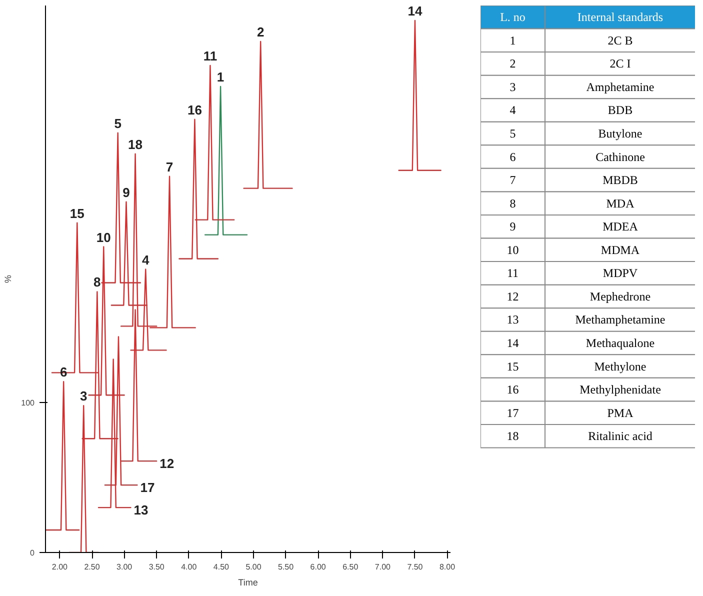  What do you see at coordinates (92, 567) in the screenshot?
I see `x-tick-label: 2.50` at bounding box center [92, 567].